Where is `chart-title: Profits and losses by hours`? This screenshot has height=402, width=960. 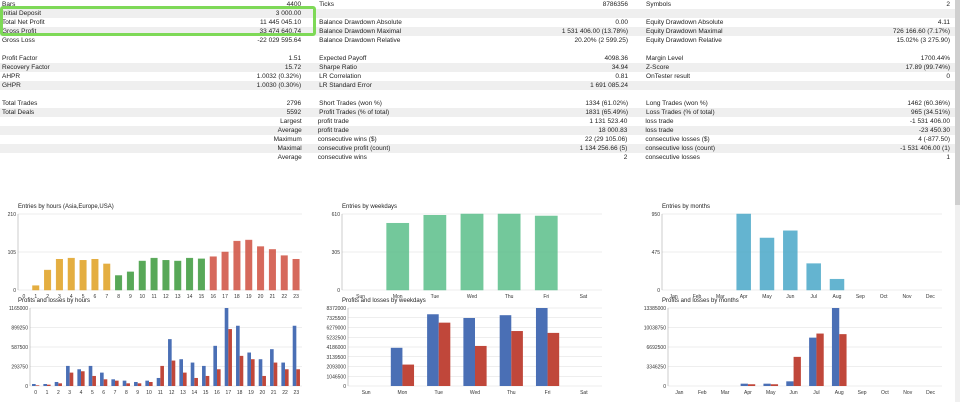
chart-title: Profits and losses by hours is located at coordinates (54, 301).